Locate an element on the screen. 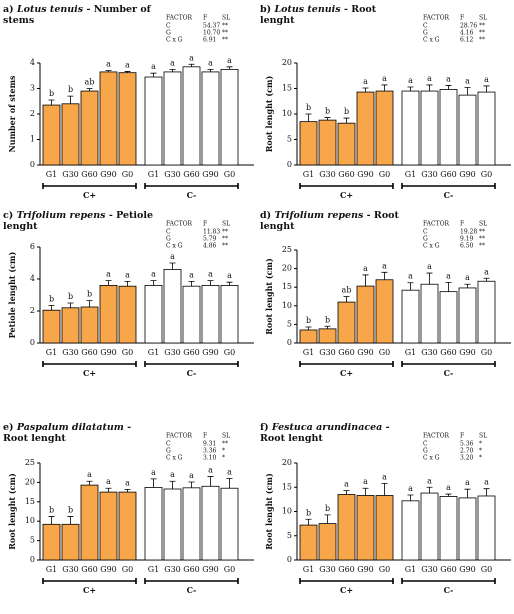  y-tick-label: 10 is located at coordinates (287, 113).